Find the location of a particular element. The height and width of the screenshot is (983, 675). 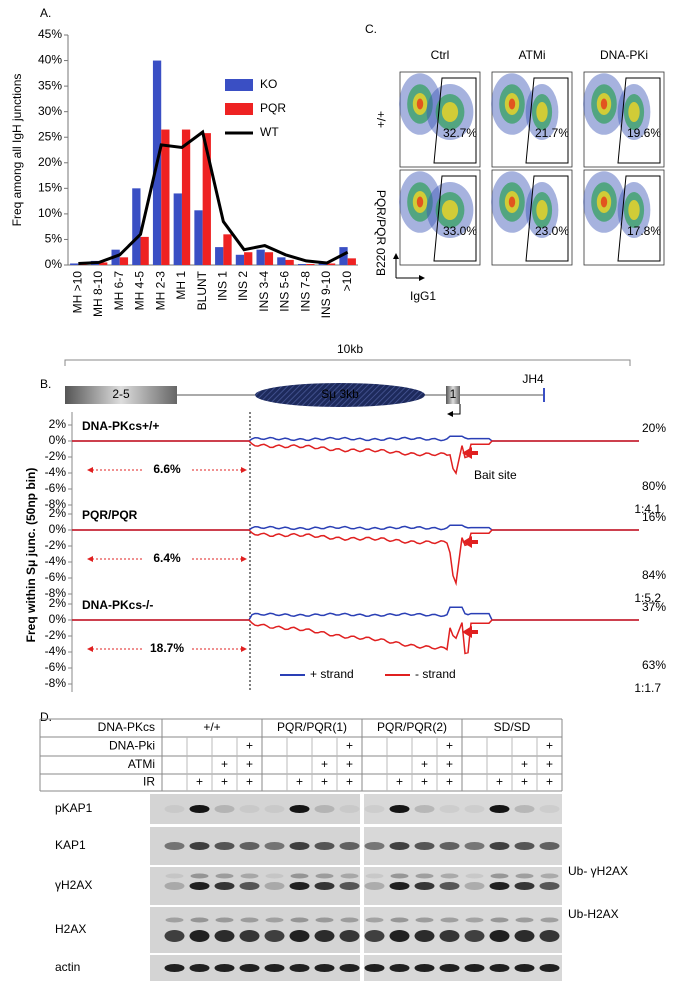

line-series is located at coordinates (213, 197).